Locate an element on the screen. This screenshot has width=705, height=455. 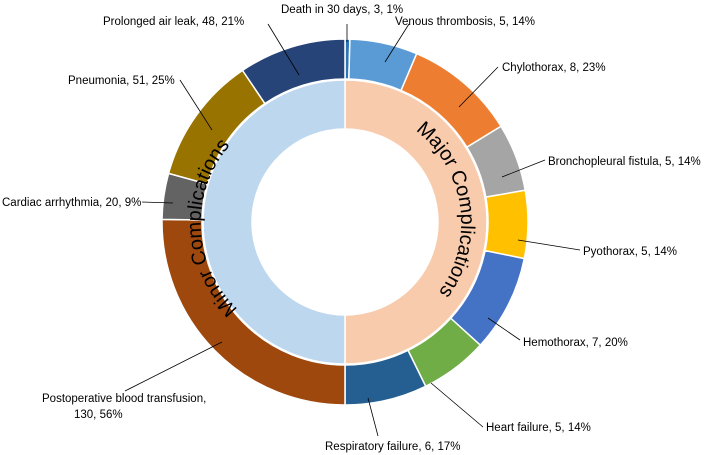
label-prolonged-air-leak: Prolonged air leak, 48, 21% is located at coordinates (173, 22).